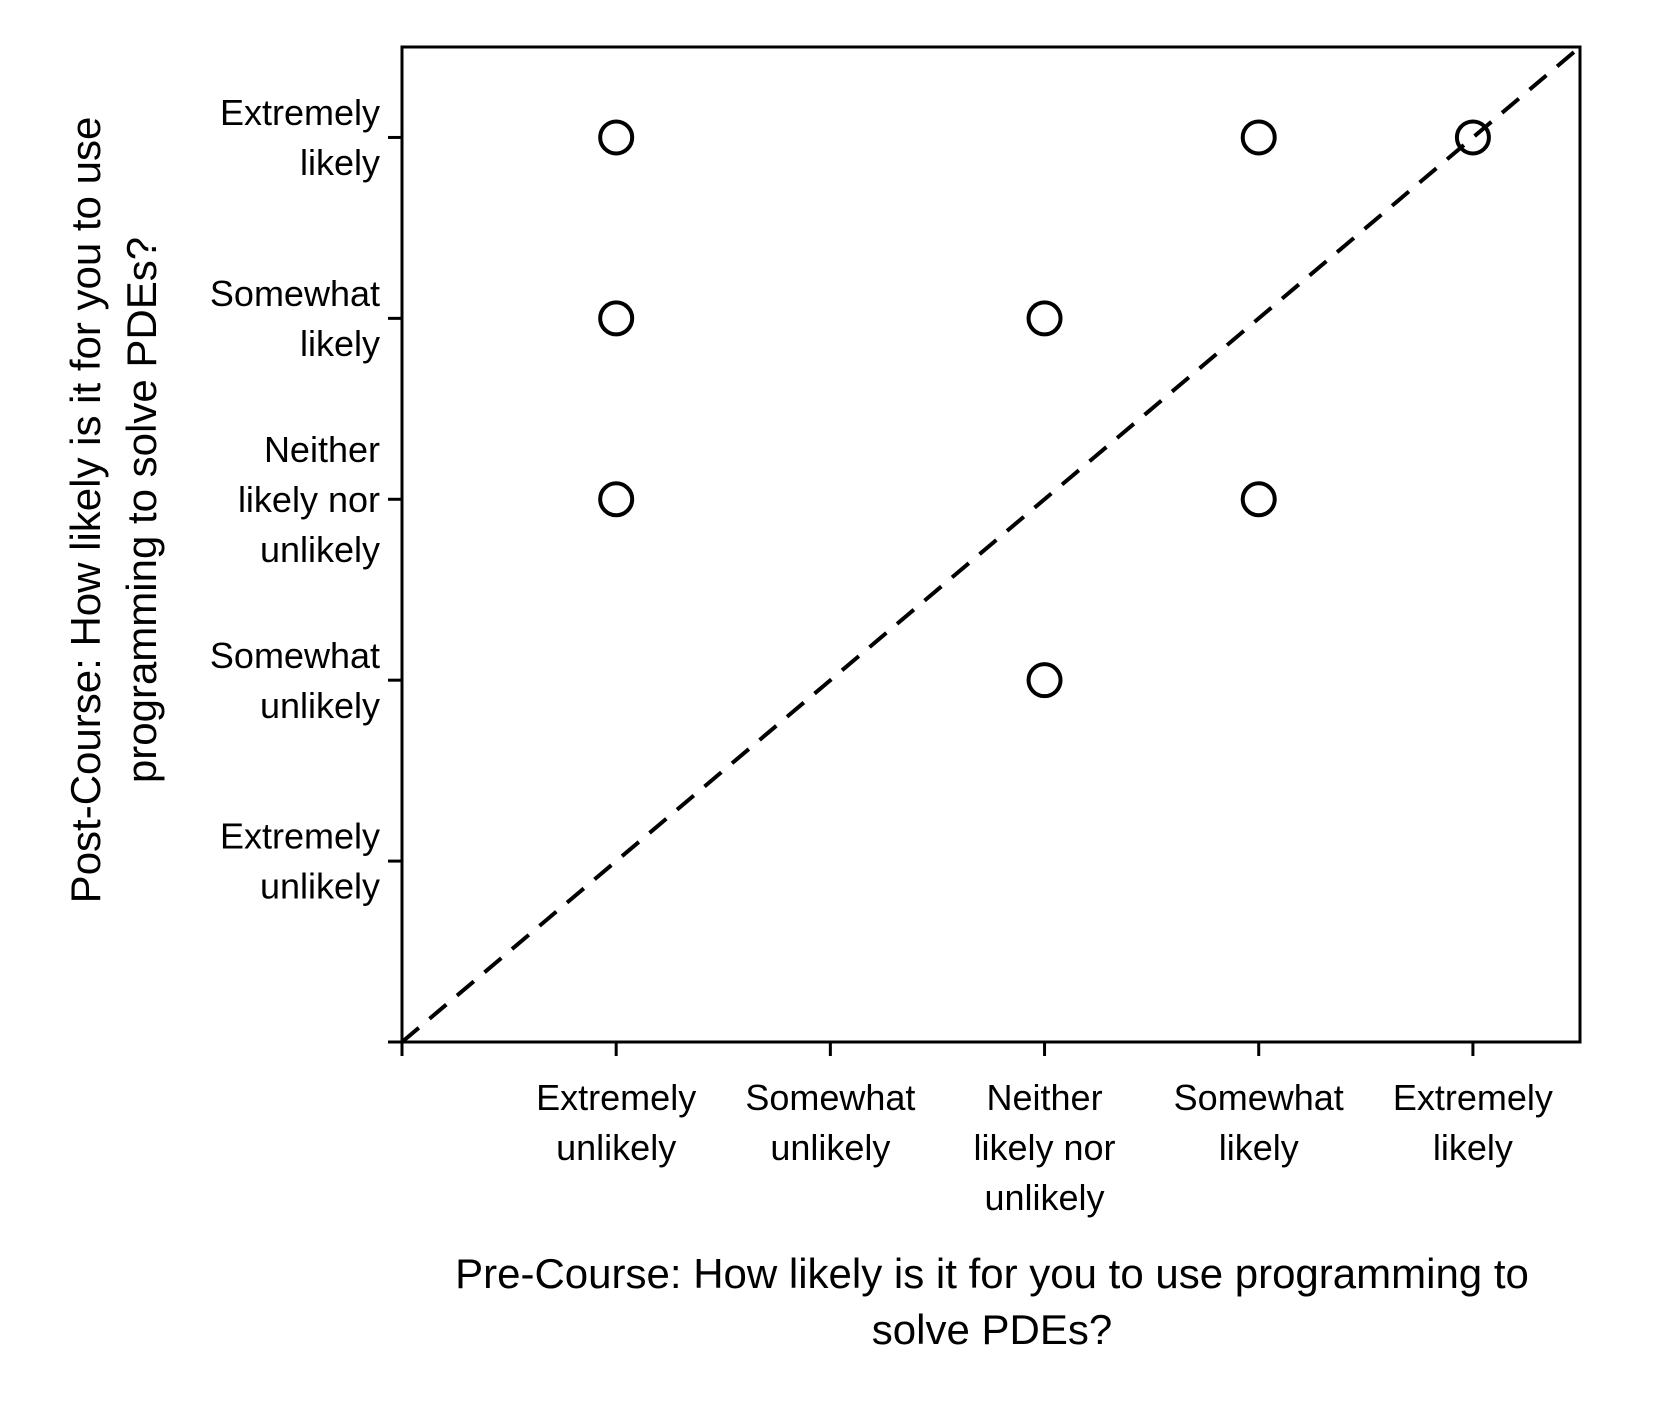 The width and height of the screenshot is (1654, 1422). What do you see at coordinates (1045, 1147) in the screenshot?
I see `x-tick-label: Neither likely nor unlikely` at bounding box center [1045, 1147].